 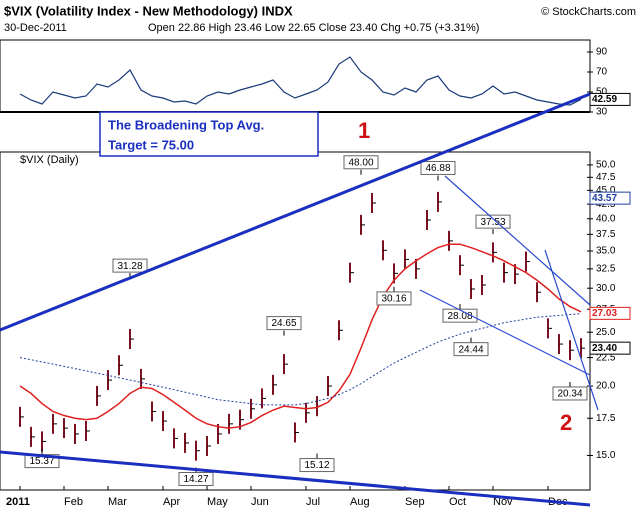 What do you see at coordinates (588, 12) in the screenshot?
I see `source: © StockCharts.com` at bounding box center [588, 12].